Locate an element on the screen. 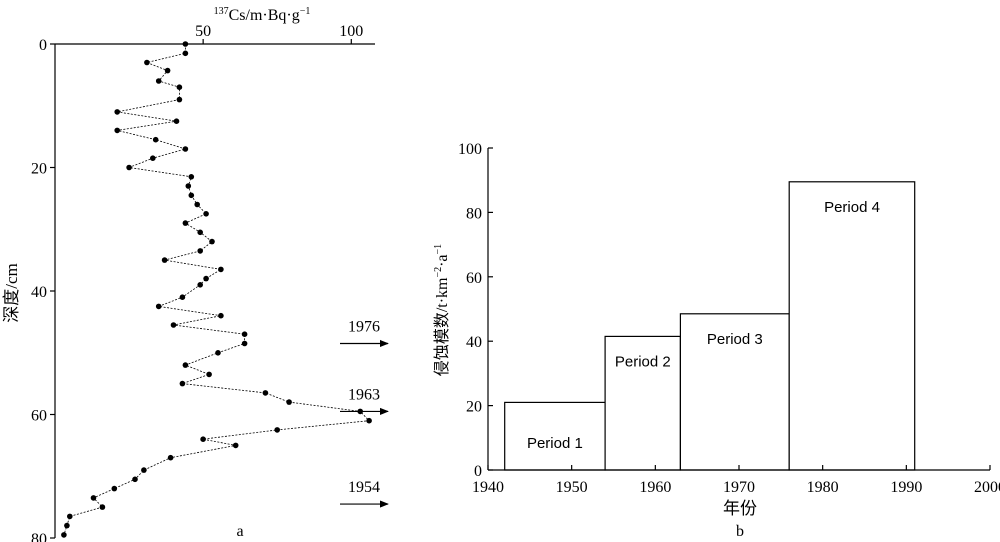  panel-b-bar-label: Period 4 is located at coordinates (852, 207).